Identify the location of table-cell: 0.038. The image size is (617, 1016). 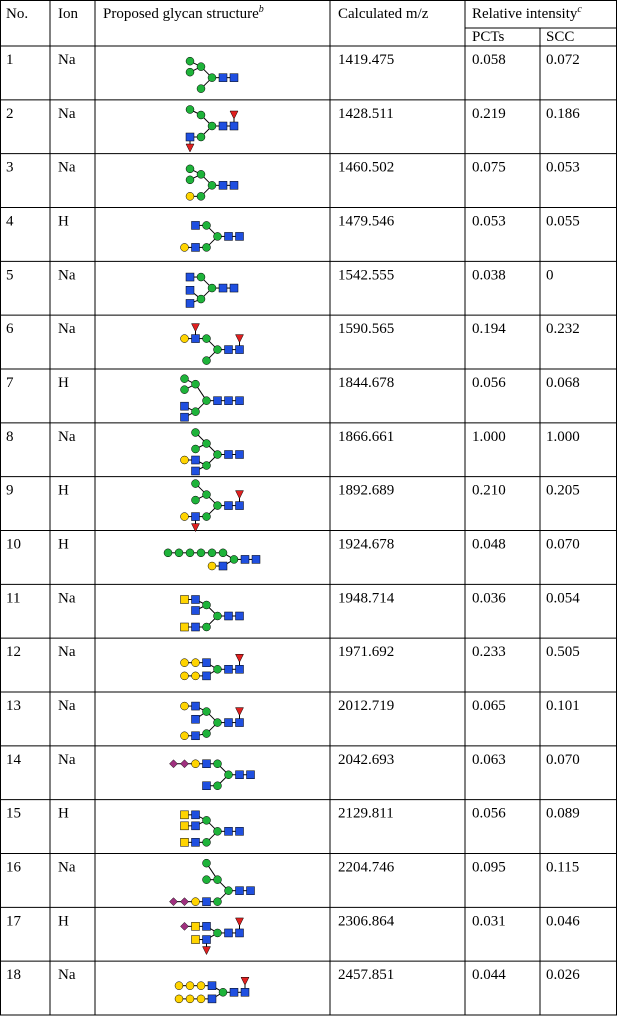
(489, 275).